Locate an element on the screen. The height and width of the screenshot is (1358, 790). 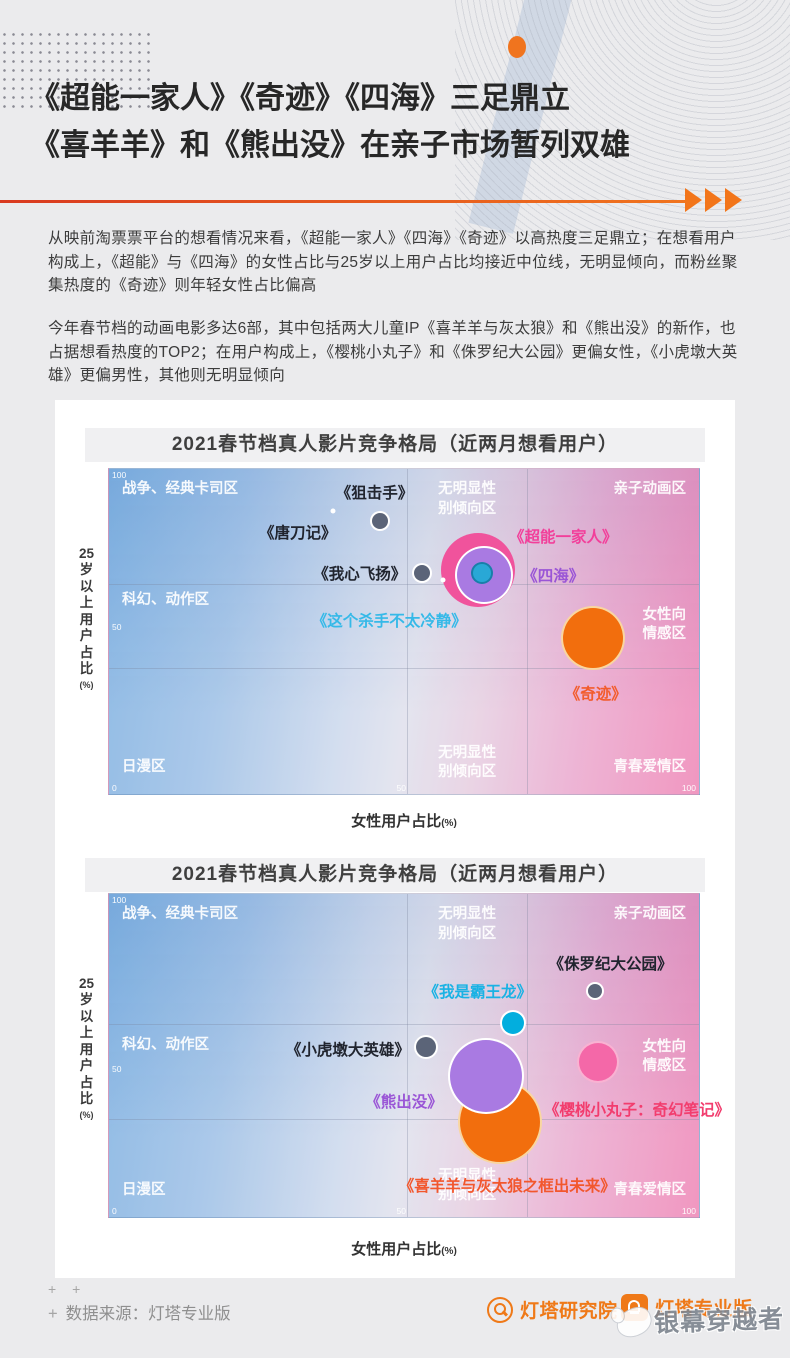
watermark: 银幕穿越者 is located at coordinates (698, 1320).